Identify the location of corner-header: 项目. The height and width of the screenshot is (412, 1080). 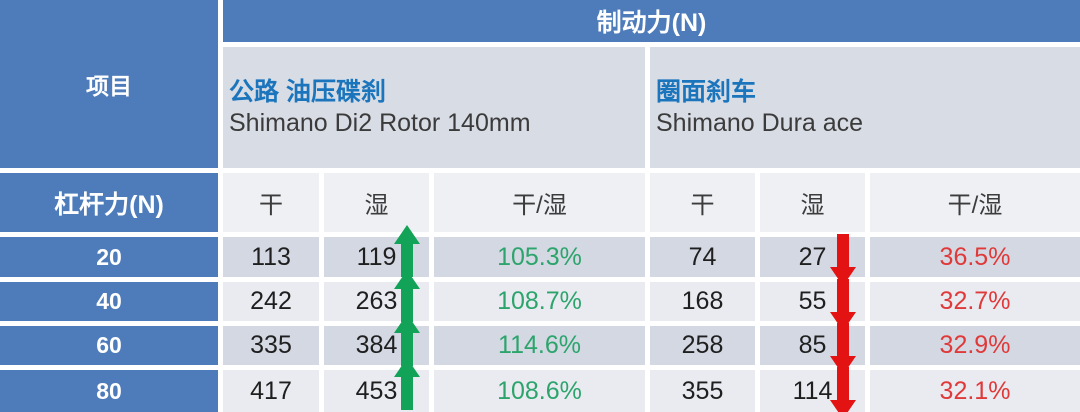
(109, 84).